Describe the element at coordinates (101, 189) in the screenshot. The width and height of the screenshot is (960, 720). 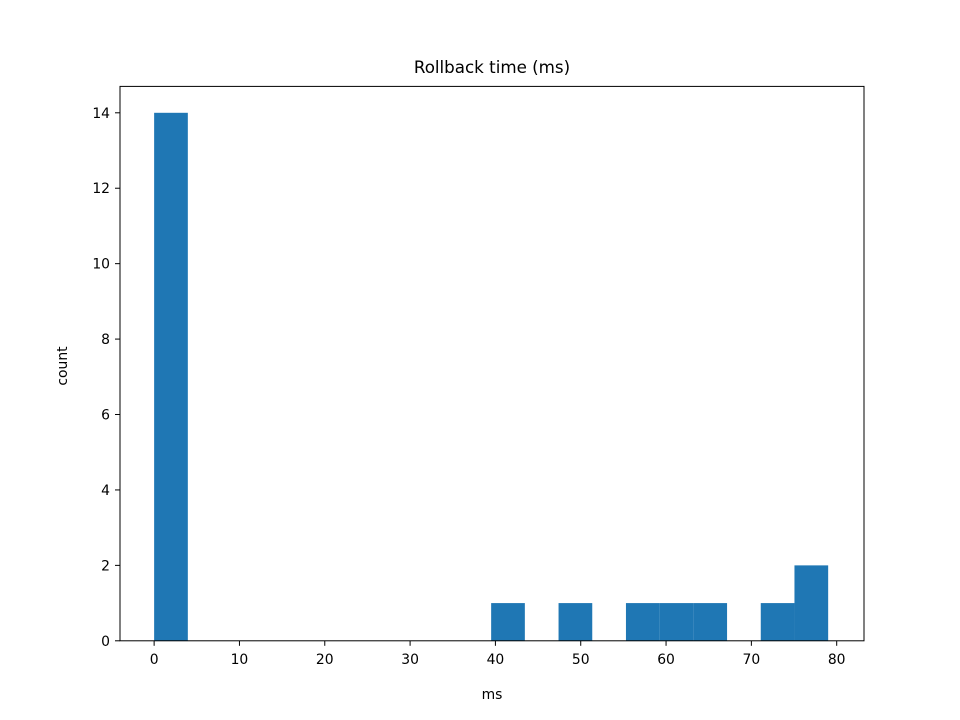
I see `y-tick-label: 12` at that location.